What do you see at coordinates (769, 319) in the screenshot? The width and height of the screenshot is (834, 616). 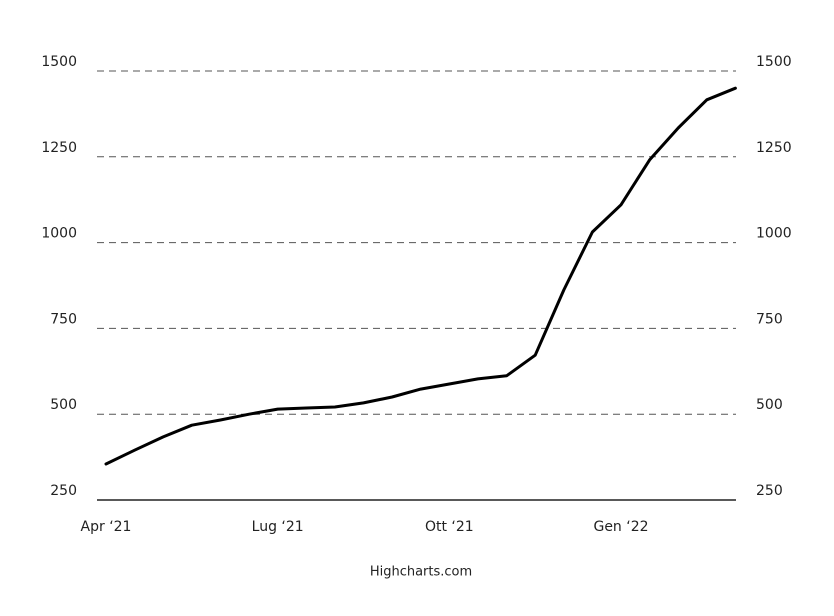 I see `y2-tick-label: 750` at bounding box center [769, 319].